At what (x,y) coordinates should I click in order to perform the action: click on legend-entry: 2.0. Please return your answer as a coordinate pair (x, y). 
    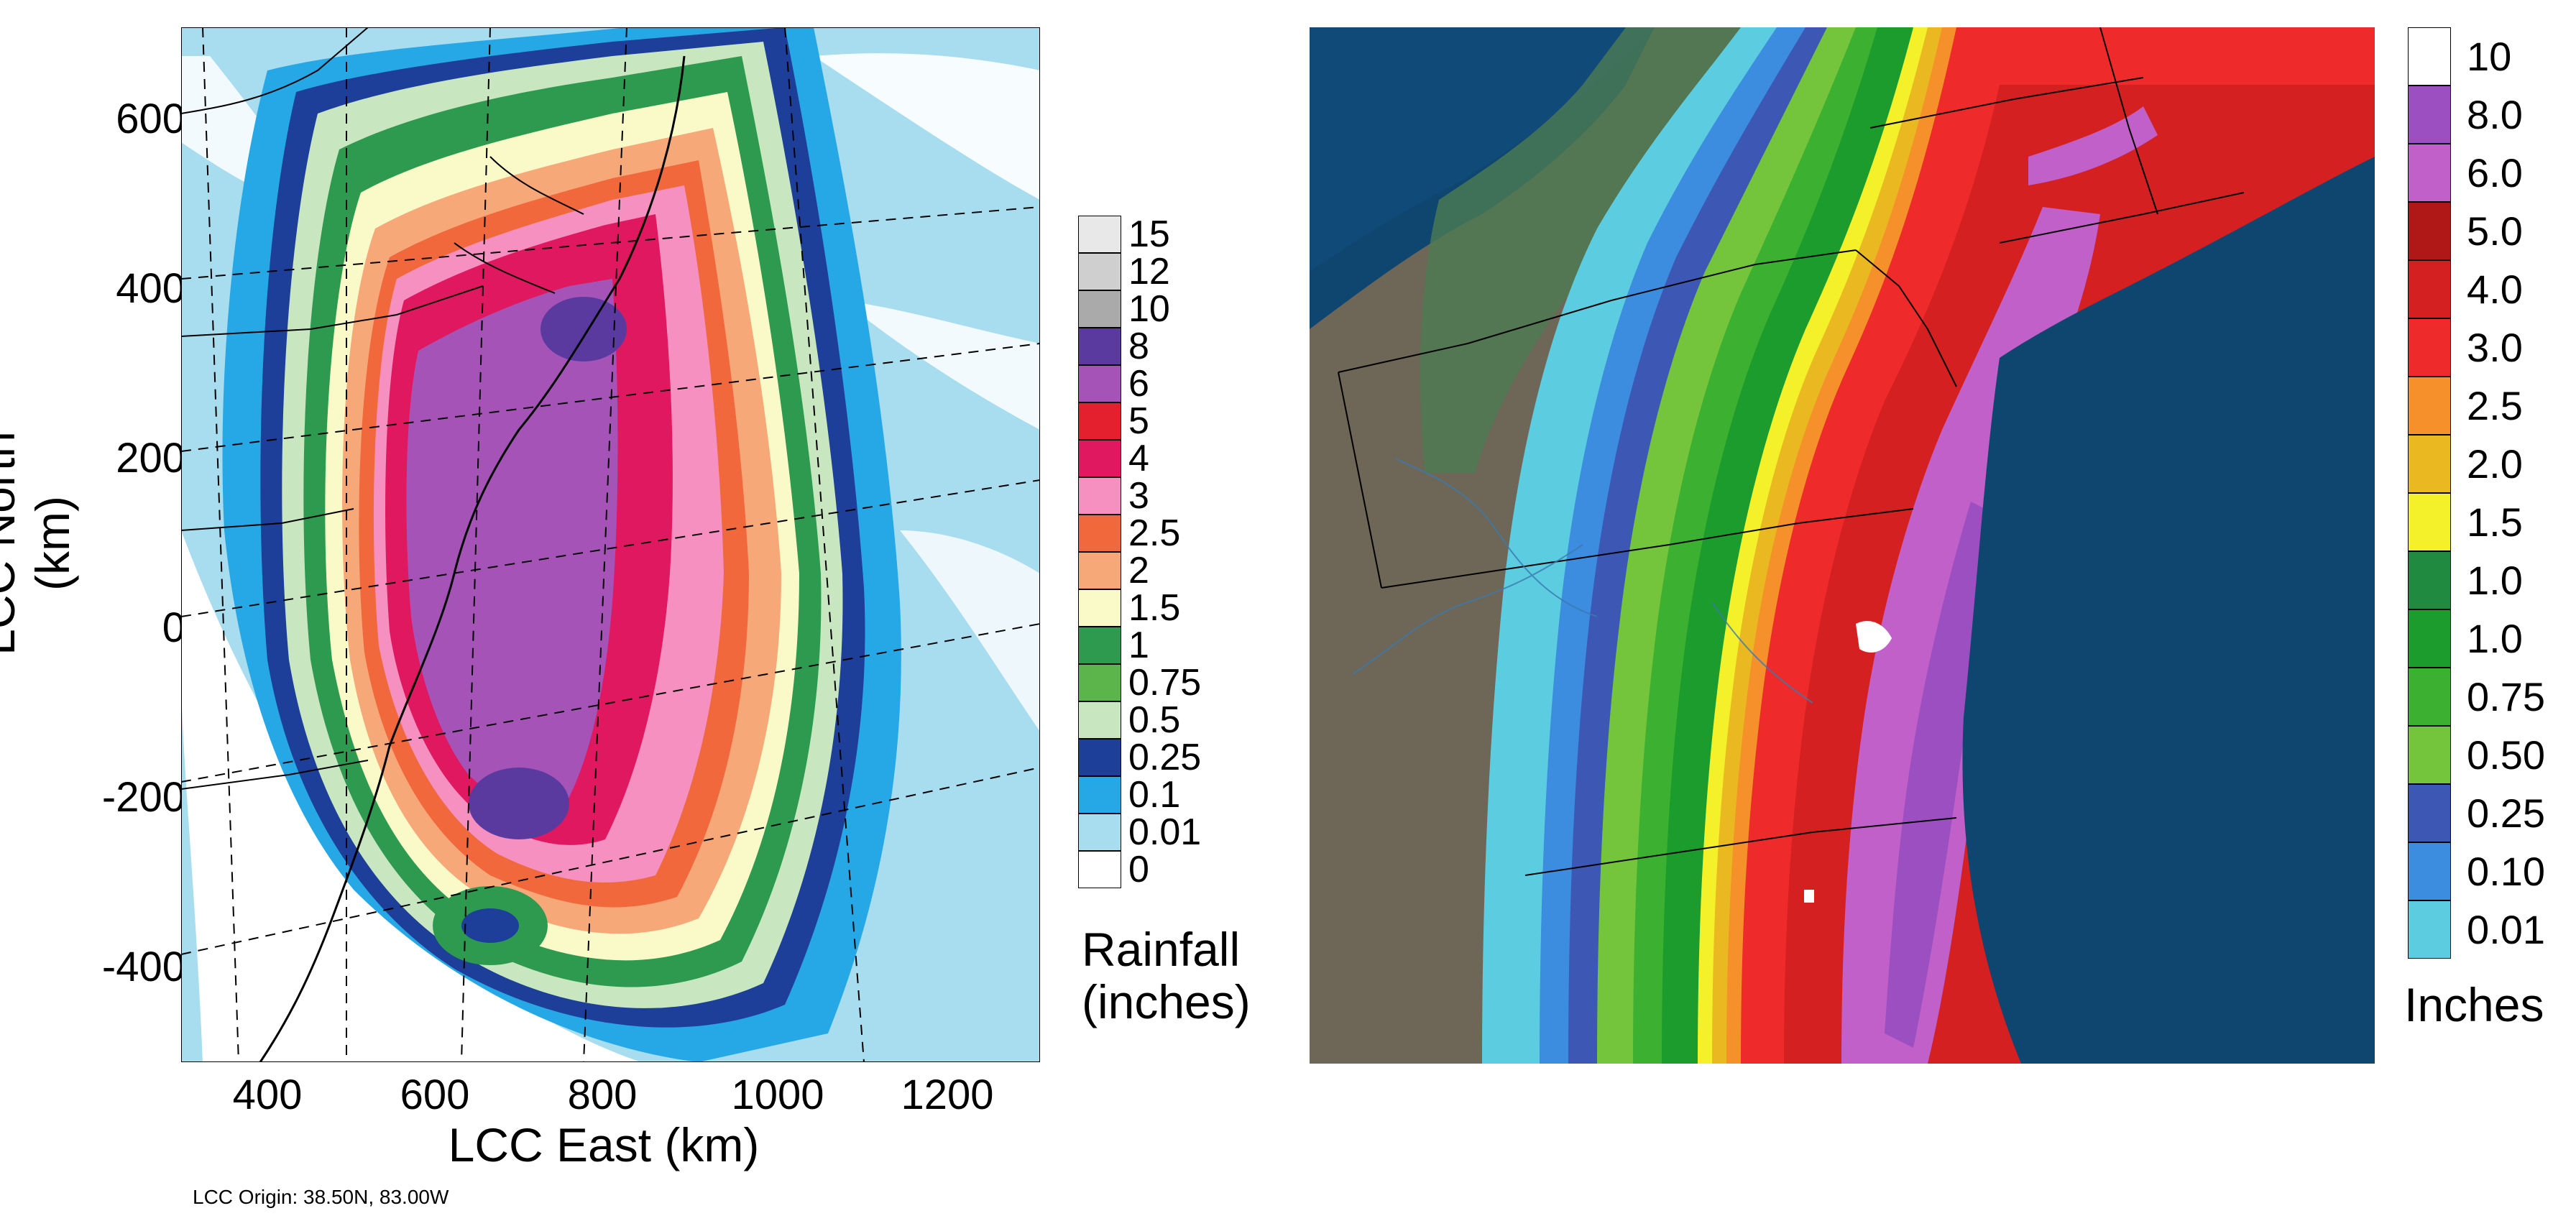
    Looking at the image, I should click on (2465, 464).